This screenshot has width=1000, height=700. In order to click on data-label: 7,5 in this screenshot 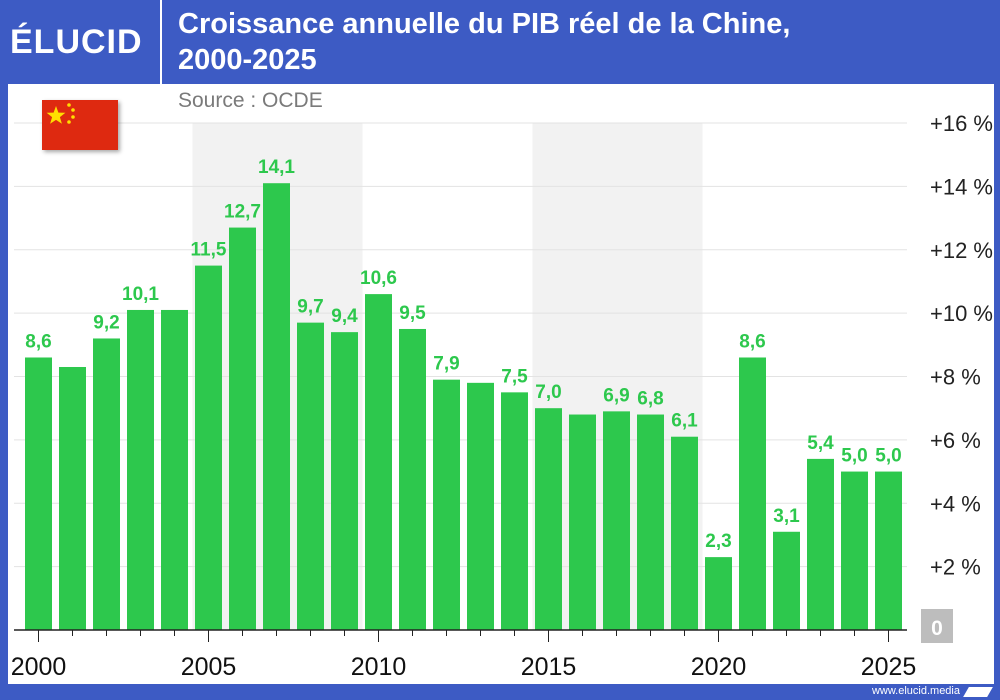, I will do `click(514, 376)`.